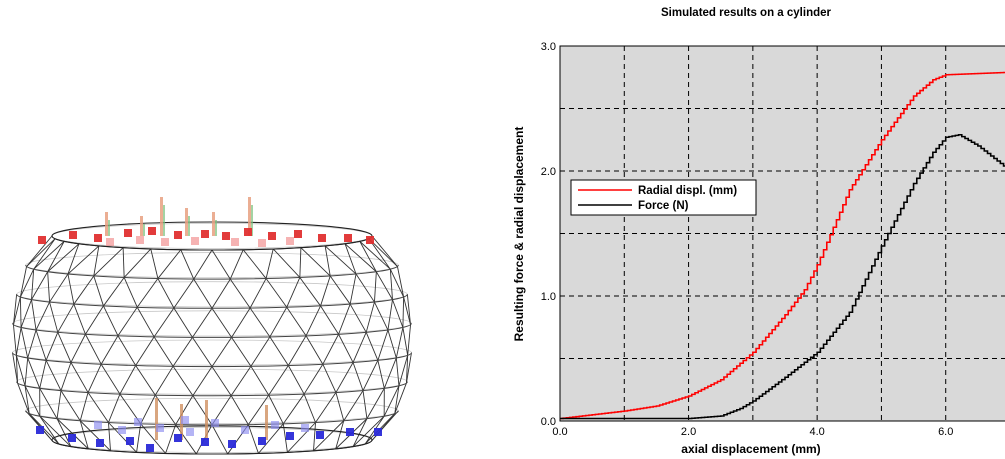 This screenshot has height=459, width=1005. What do you see at coordinates (559, 432) in the screenshot?
I see `x-tick-label: 0.0` at bounding box center [559, 432].